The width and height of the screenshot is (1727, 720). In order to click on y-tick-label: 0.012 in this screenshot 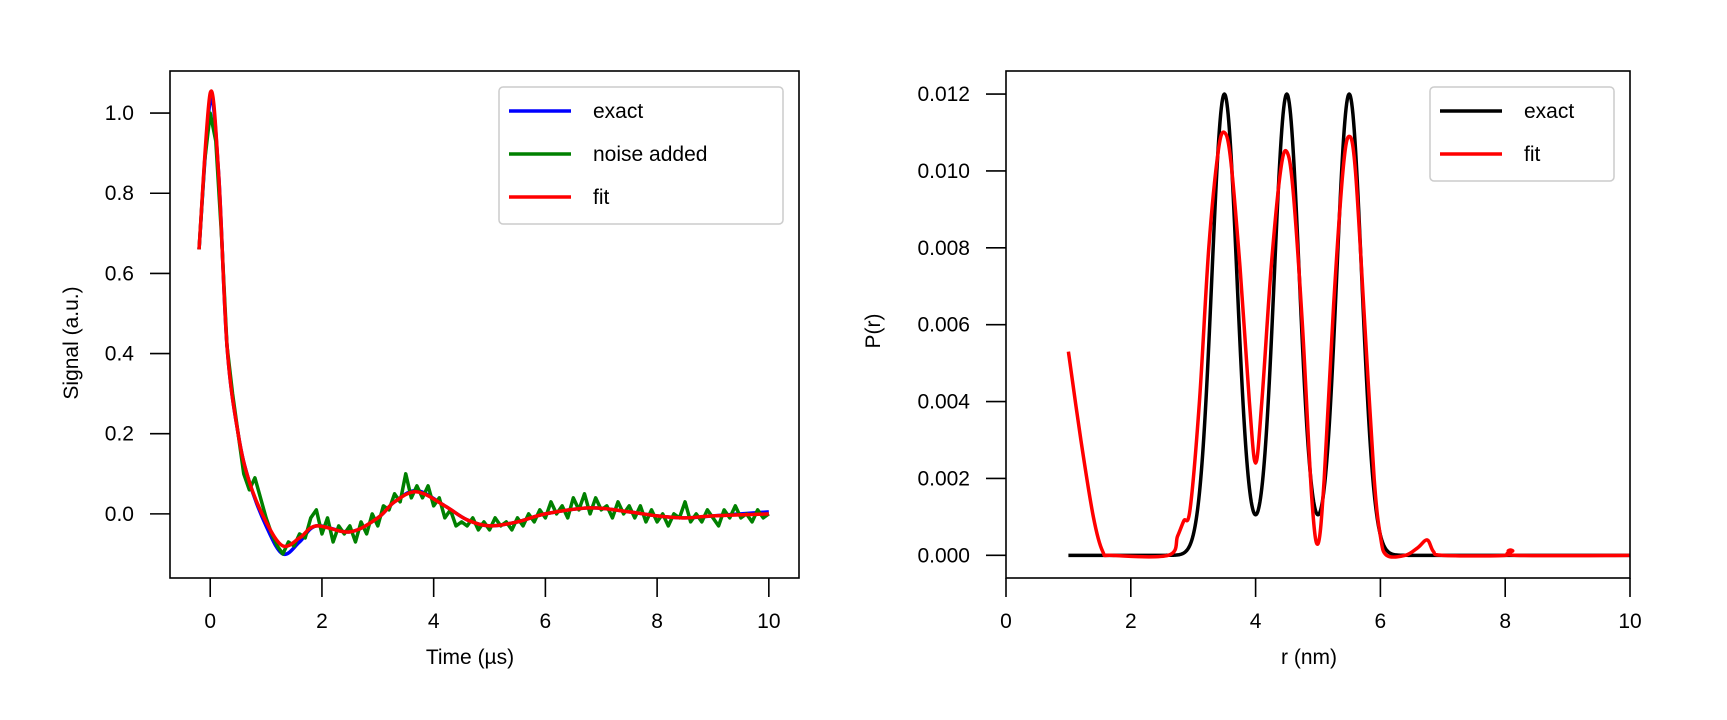, I will do `click(943, 94)`.